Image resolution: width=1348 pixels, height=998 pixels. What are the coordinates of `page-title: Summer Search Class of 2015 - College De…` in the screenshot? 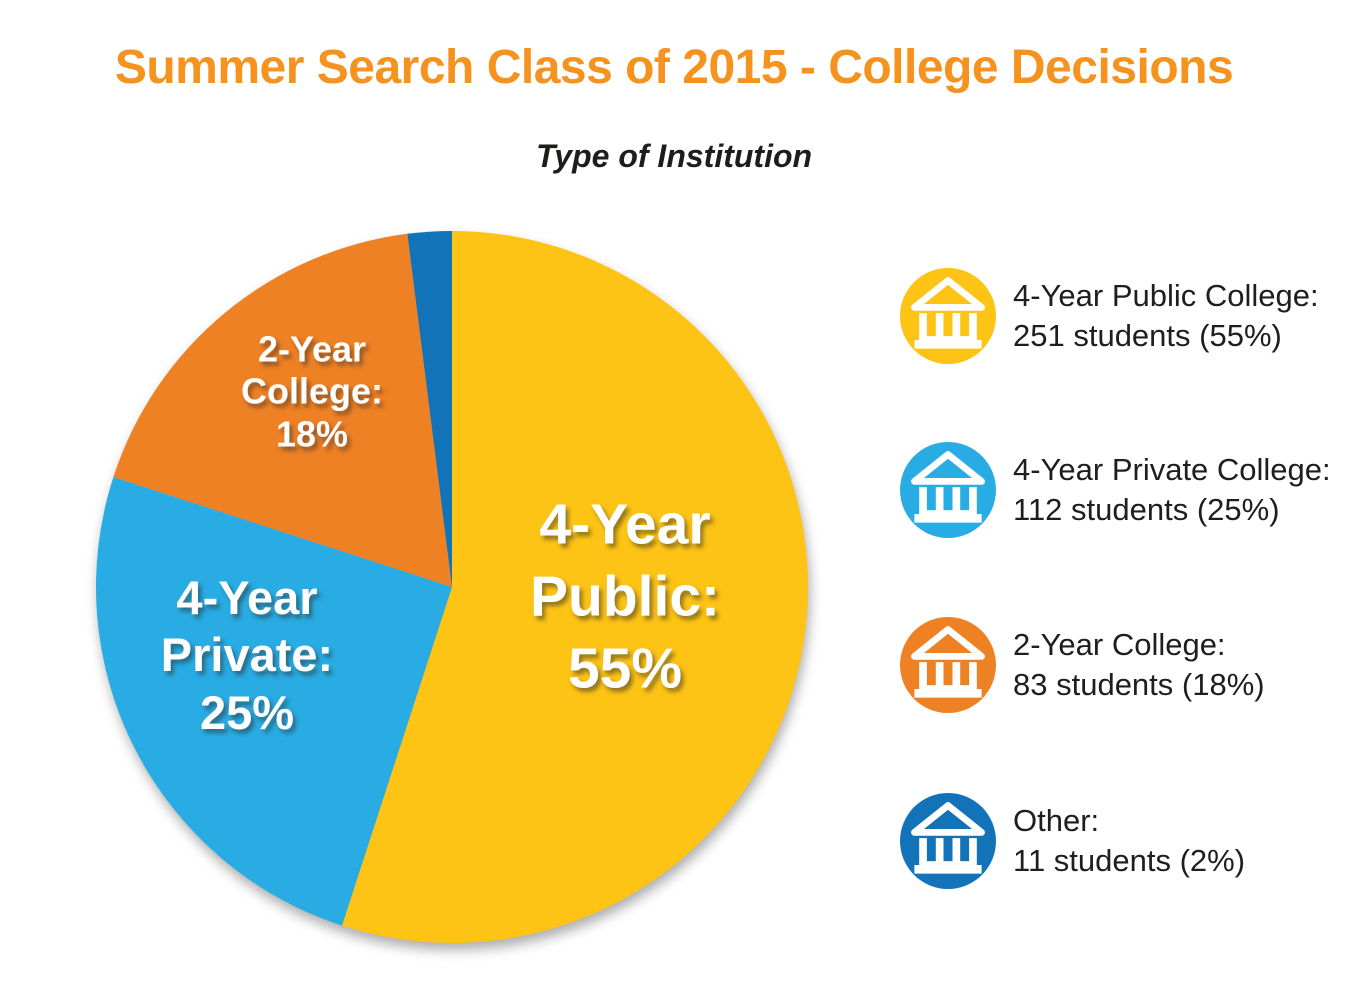 It's located at (674, 67).